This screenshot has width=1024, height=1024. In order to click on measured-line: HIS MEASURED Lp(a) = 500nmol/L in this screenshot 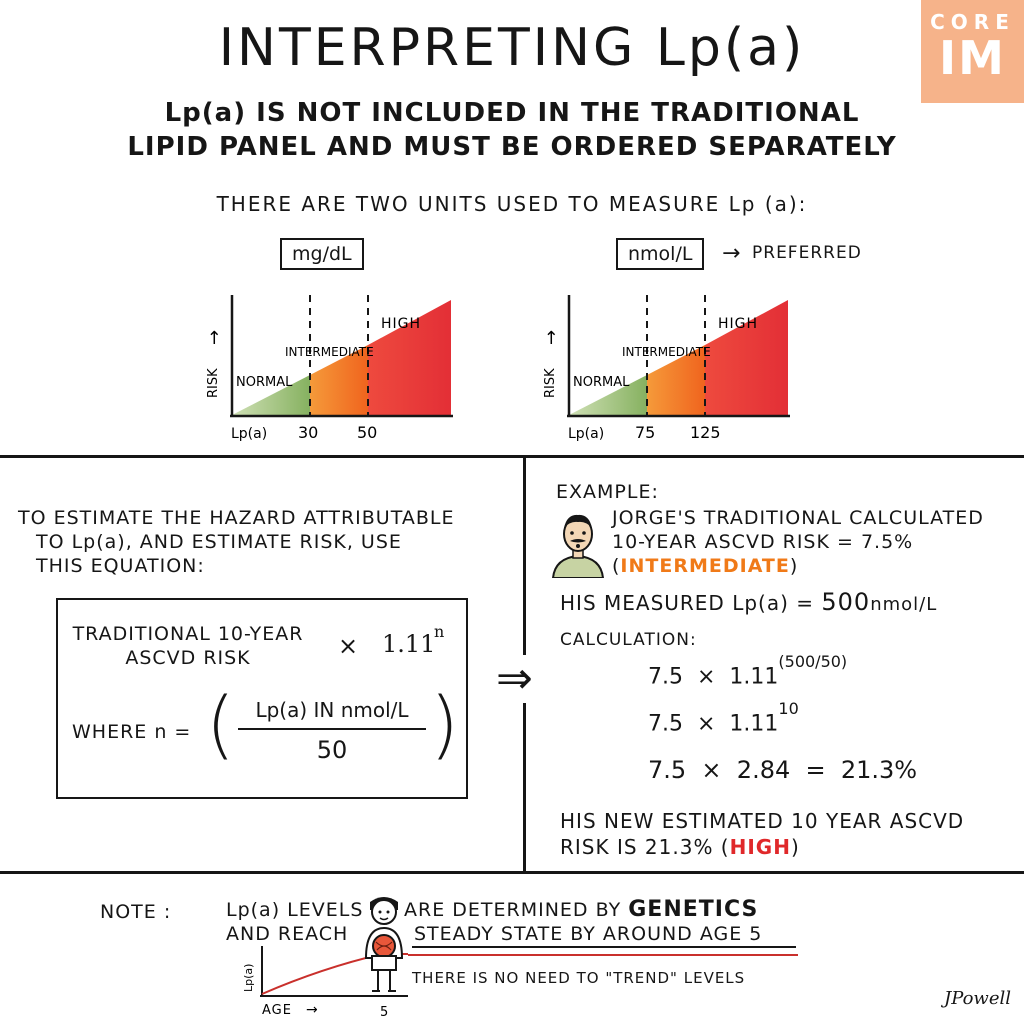, I will do `click(748, 603)`.